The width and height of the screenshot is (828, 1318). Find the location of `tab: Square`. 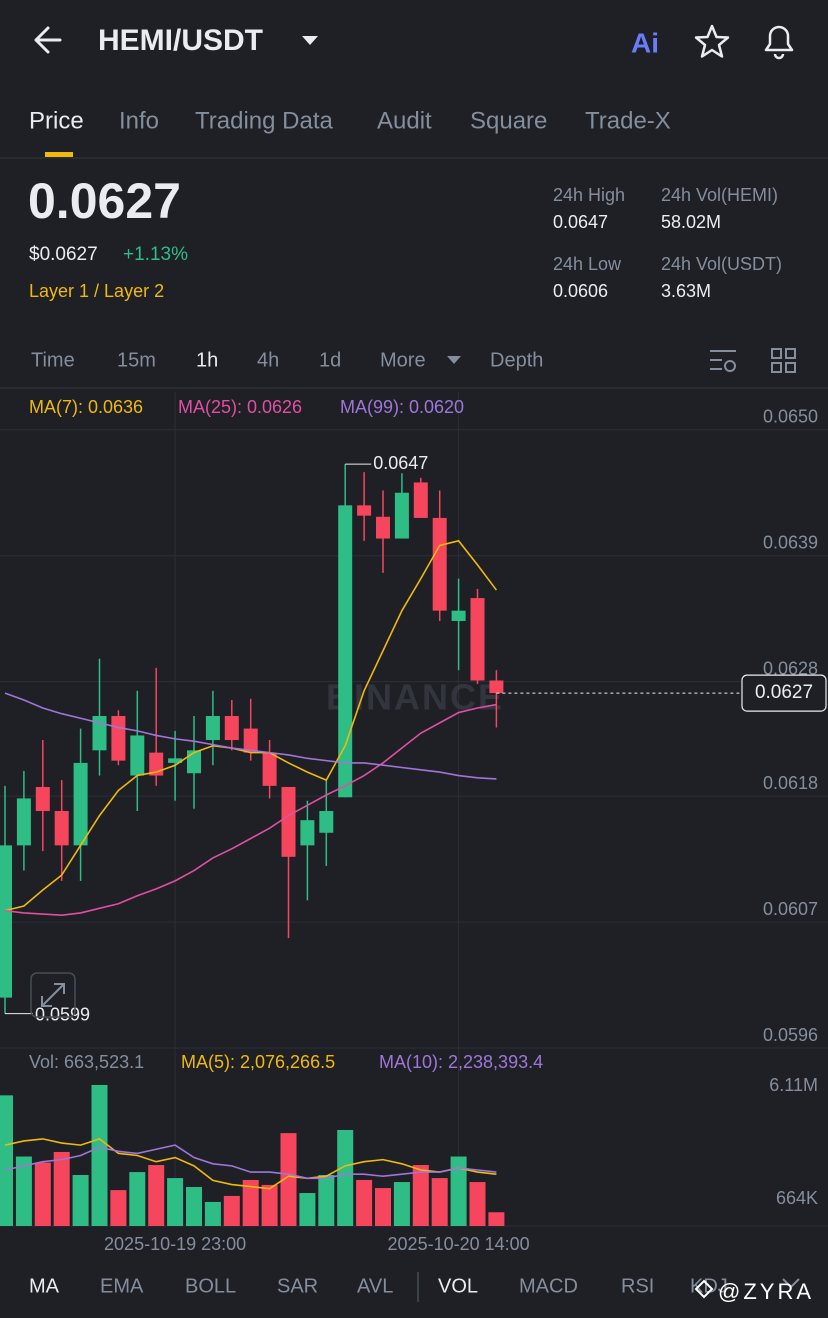

tab: Square is located at coordinates (508, 120).